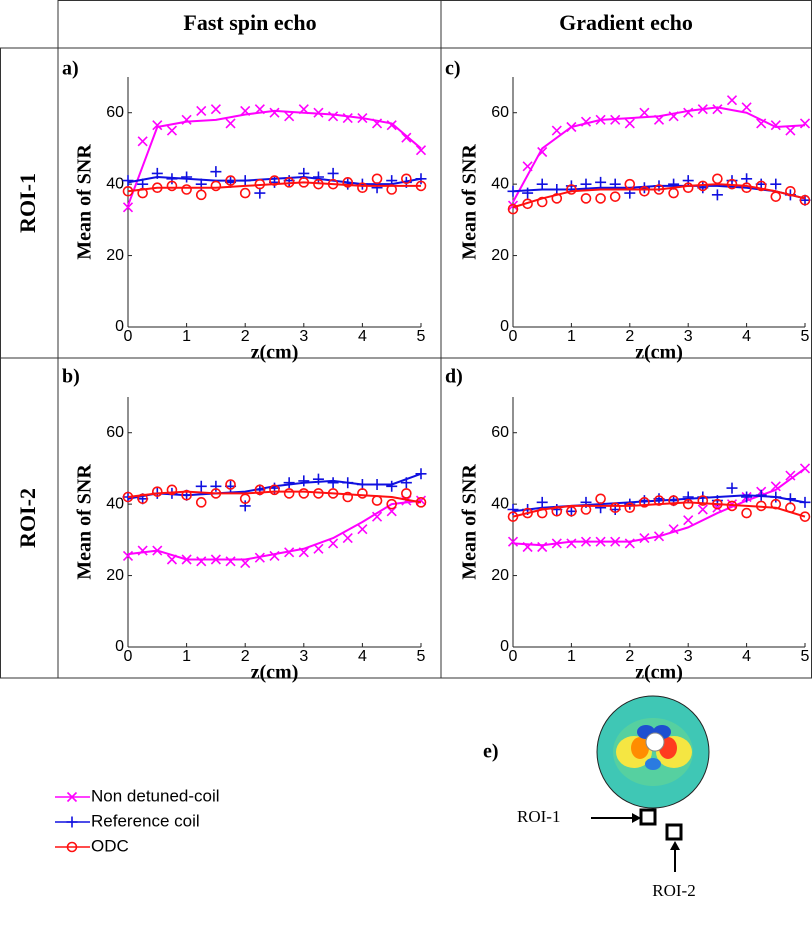 This screenshot has width=812, height=928. What do you see at coordinates (155, 795) in the screenshot?
I see `legend-label: Non detuned-coil` at bounding box center [155, 795].